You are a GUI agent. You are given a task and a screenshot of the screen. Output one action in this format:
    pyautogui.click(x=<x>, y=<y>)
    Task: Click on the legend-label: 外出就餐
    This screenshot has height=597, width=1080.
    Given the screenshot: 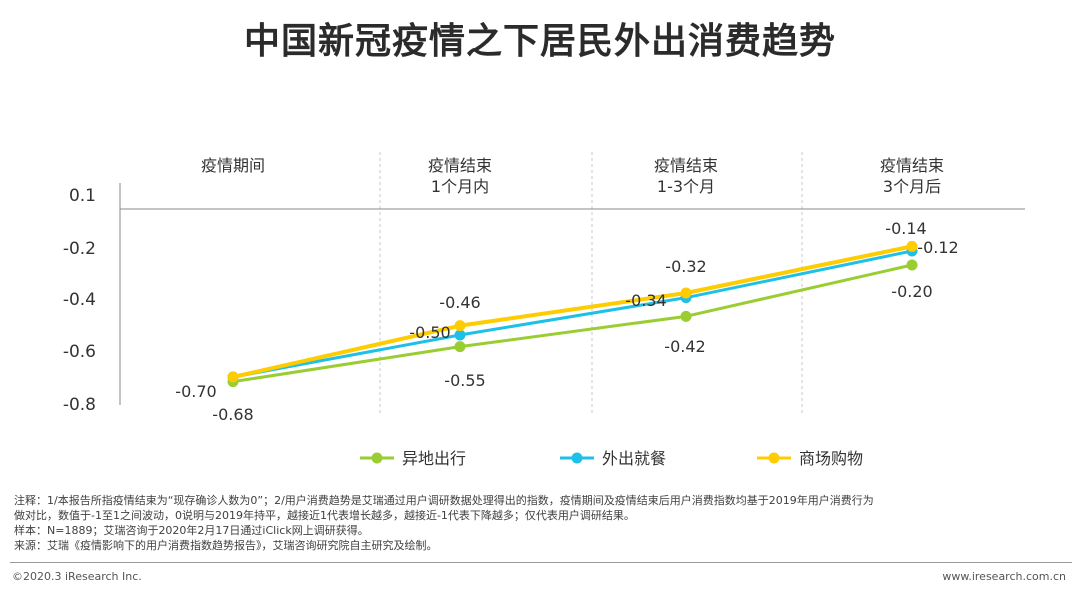 What is the action you would take?
    pyautogui.click(x=634, y=458)
    